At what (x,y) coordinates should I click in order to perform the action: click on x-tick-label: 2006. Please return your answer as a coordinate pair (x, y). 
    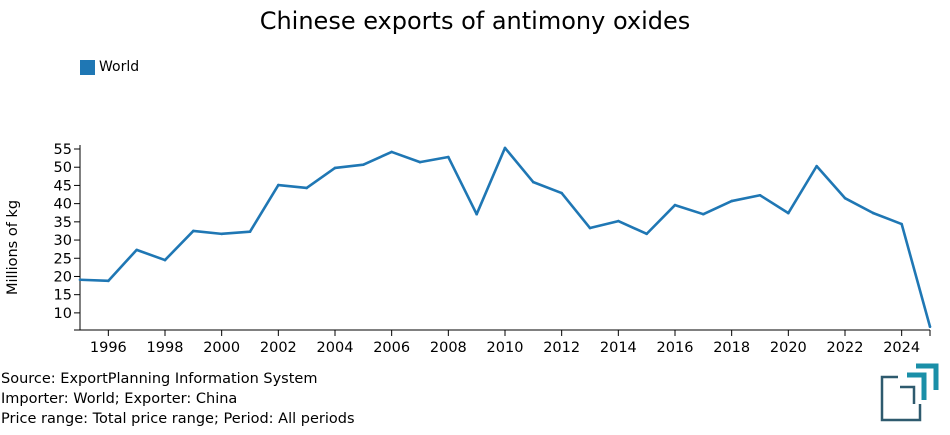
    Looking at the image, I should click on (391, 348).